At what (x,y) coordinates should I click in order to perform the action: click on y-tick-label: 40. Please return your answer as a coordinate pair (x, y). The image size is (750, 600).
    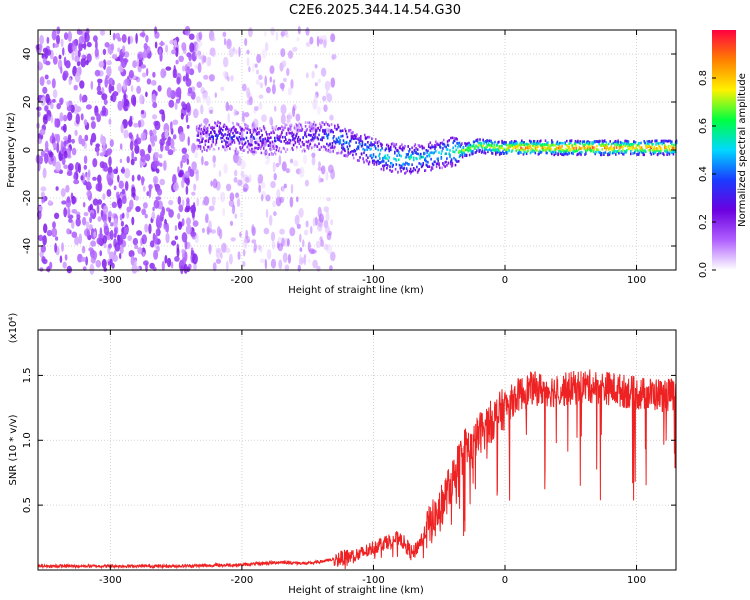
    Looking at the image, I should click on (27, 54).